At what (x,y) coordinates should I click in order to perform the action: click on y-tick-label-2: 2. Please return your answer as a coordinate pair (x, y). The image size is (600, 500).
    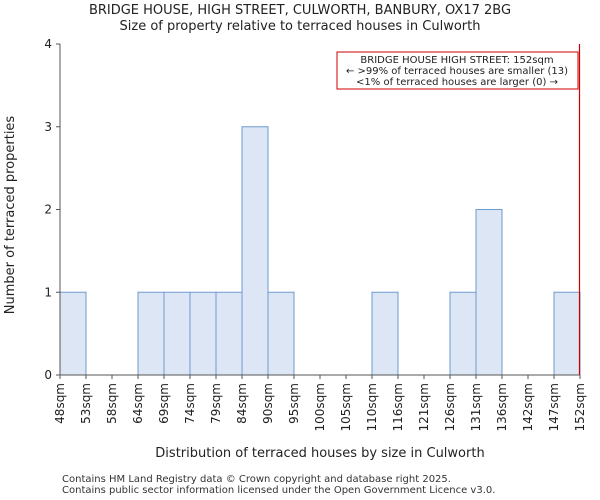
    Looking at the image, I should click on (48, 210).